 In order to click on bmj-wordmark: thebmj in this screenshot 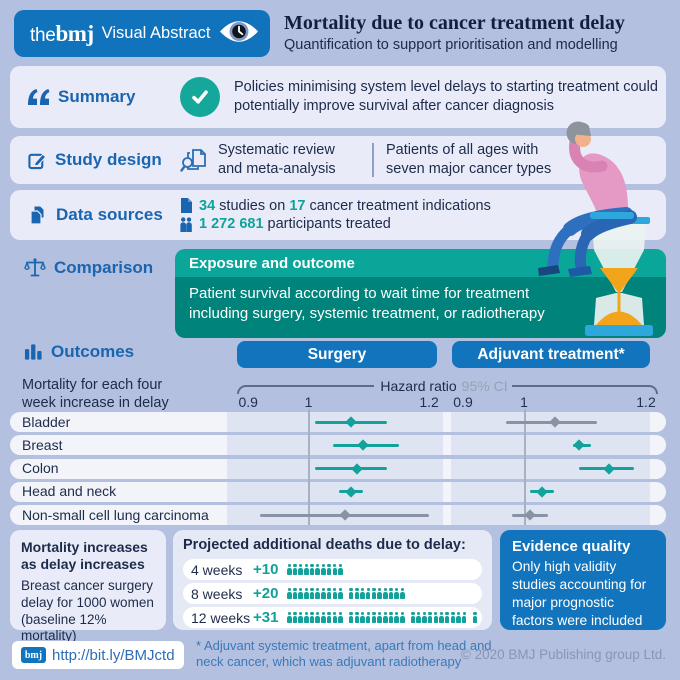, I will do `click(62, 33)`.